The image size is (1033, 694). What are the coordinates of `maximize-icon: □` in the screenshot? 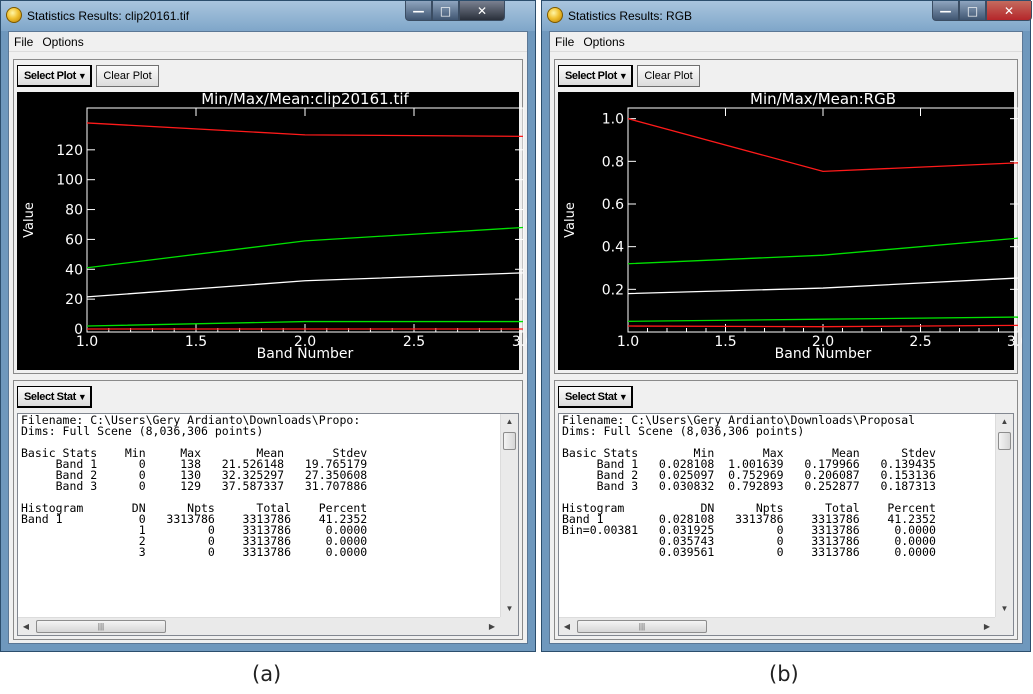 It's located at (972, 10).